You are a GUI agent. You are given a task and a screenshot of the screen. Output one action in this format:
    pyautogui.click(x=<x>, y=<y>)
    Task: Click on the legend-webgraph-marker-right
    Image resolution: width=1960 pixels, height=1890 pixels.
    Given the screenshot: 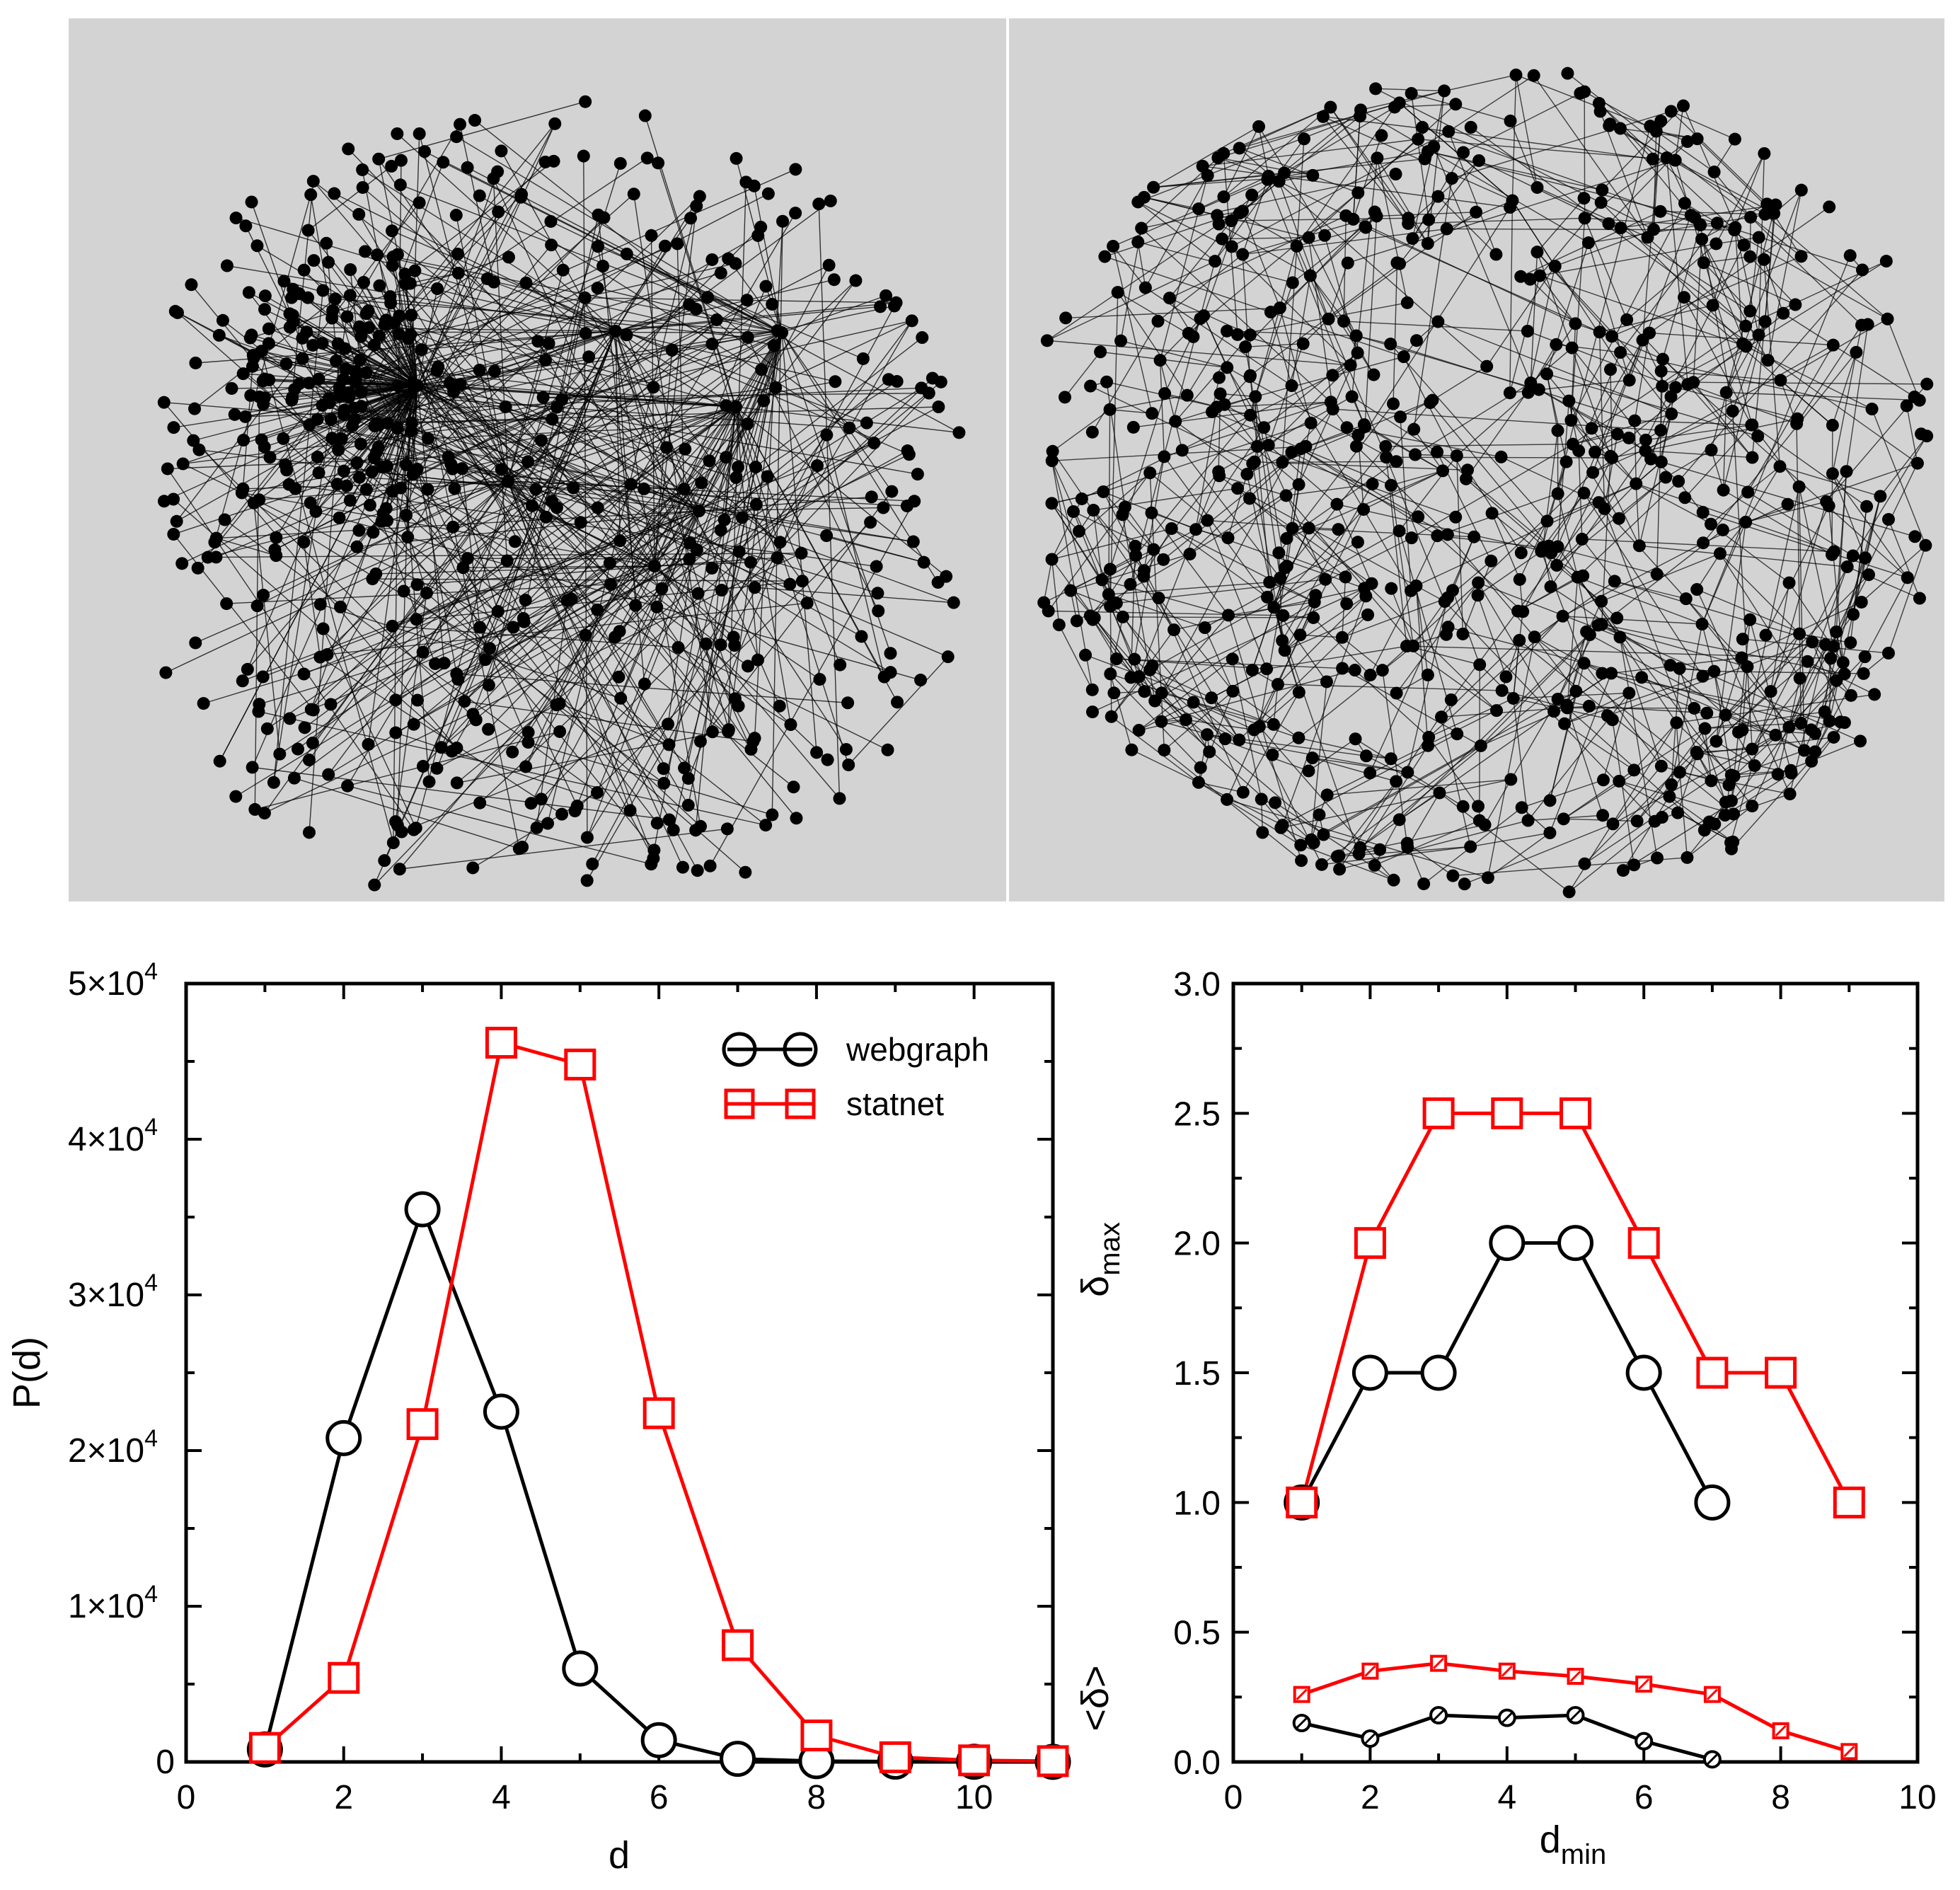 What is the action you would take?
    pyautogui.click(x=800, y=1049)
    